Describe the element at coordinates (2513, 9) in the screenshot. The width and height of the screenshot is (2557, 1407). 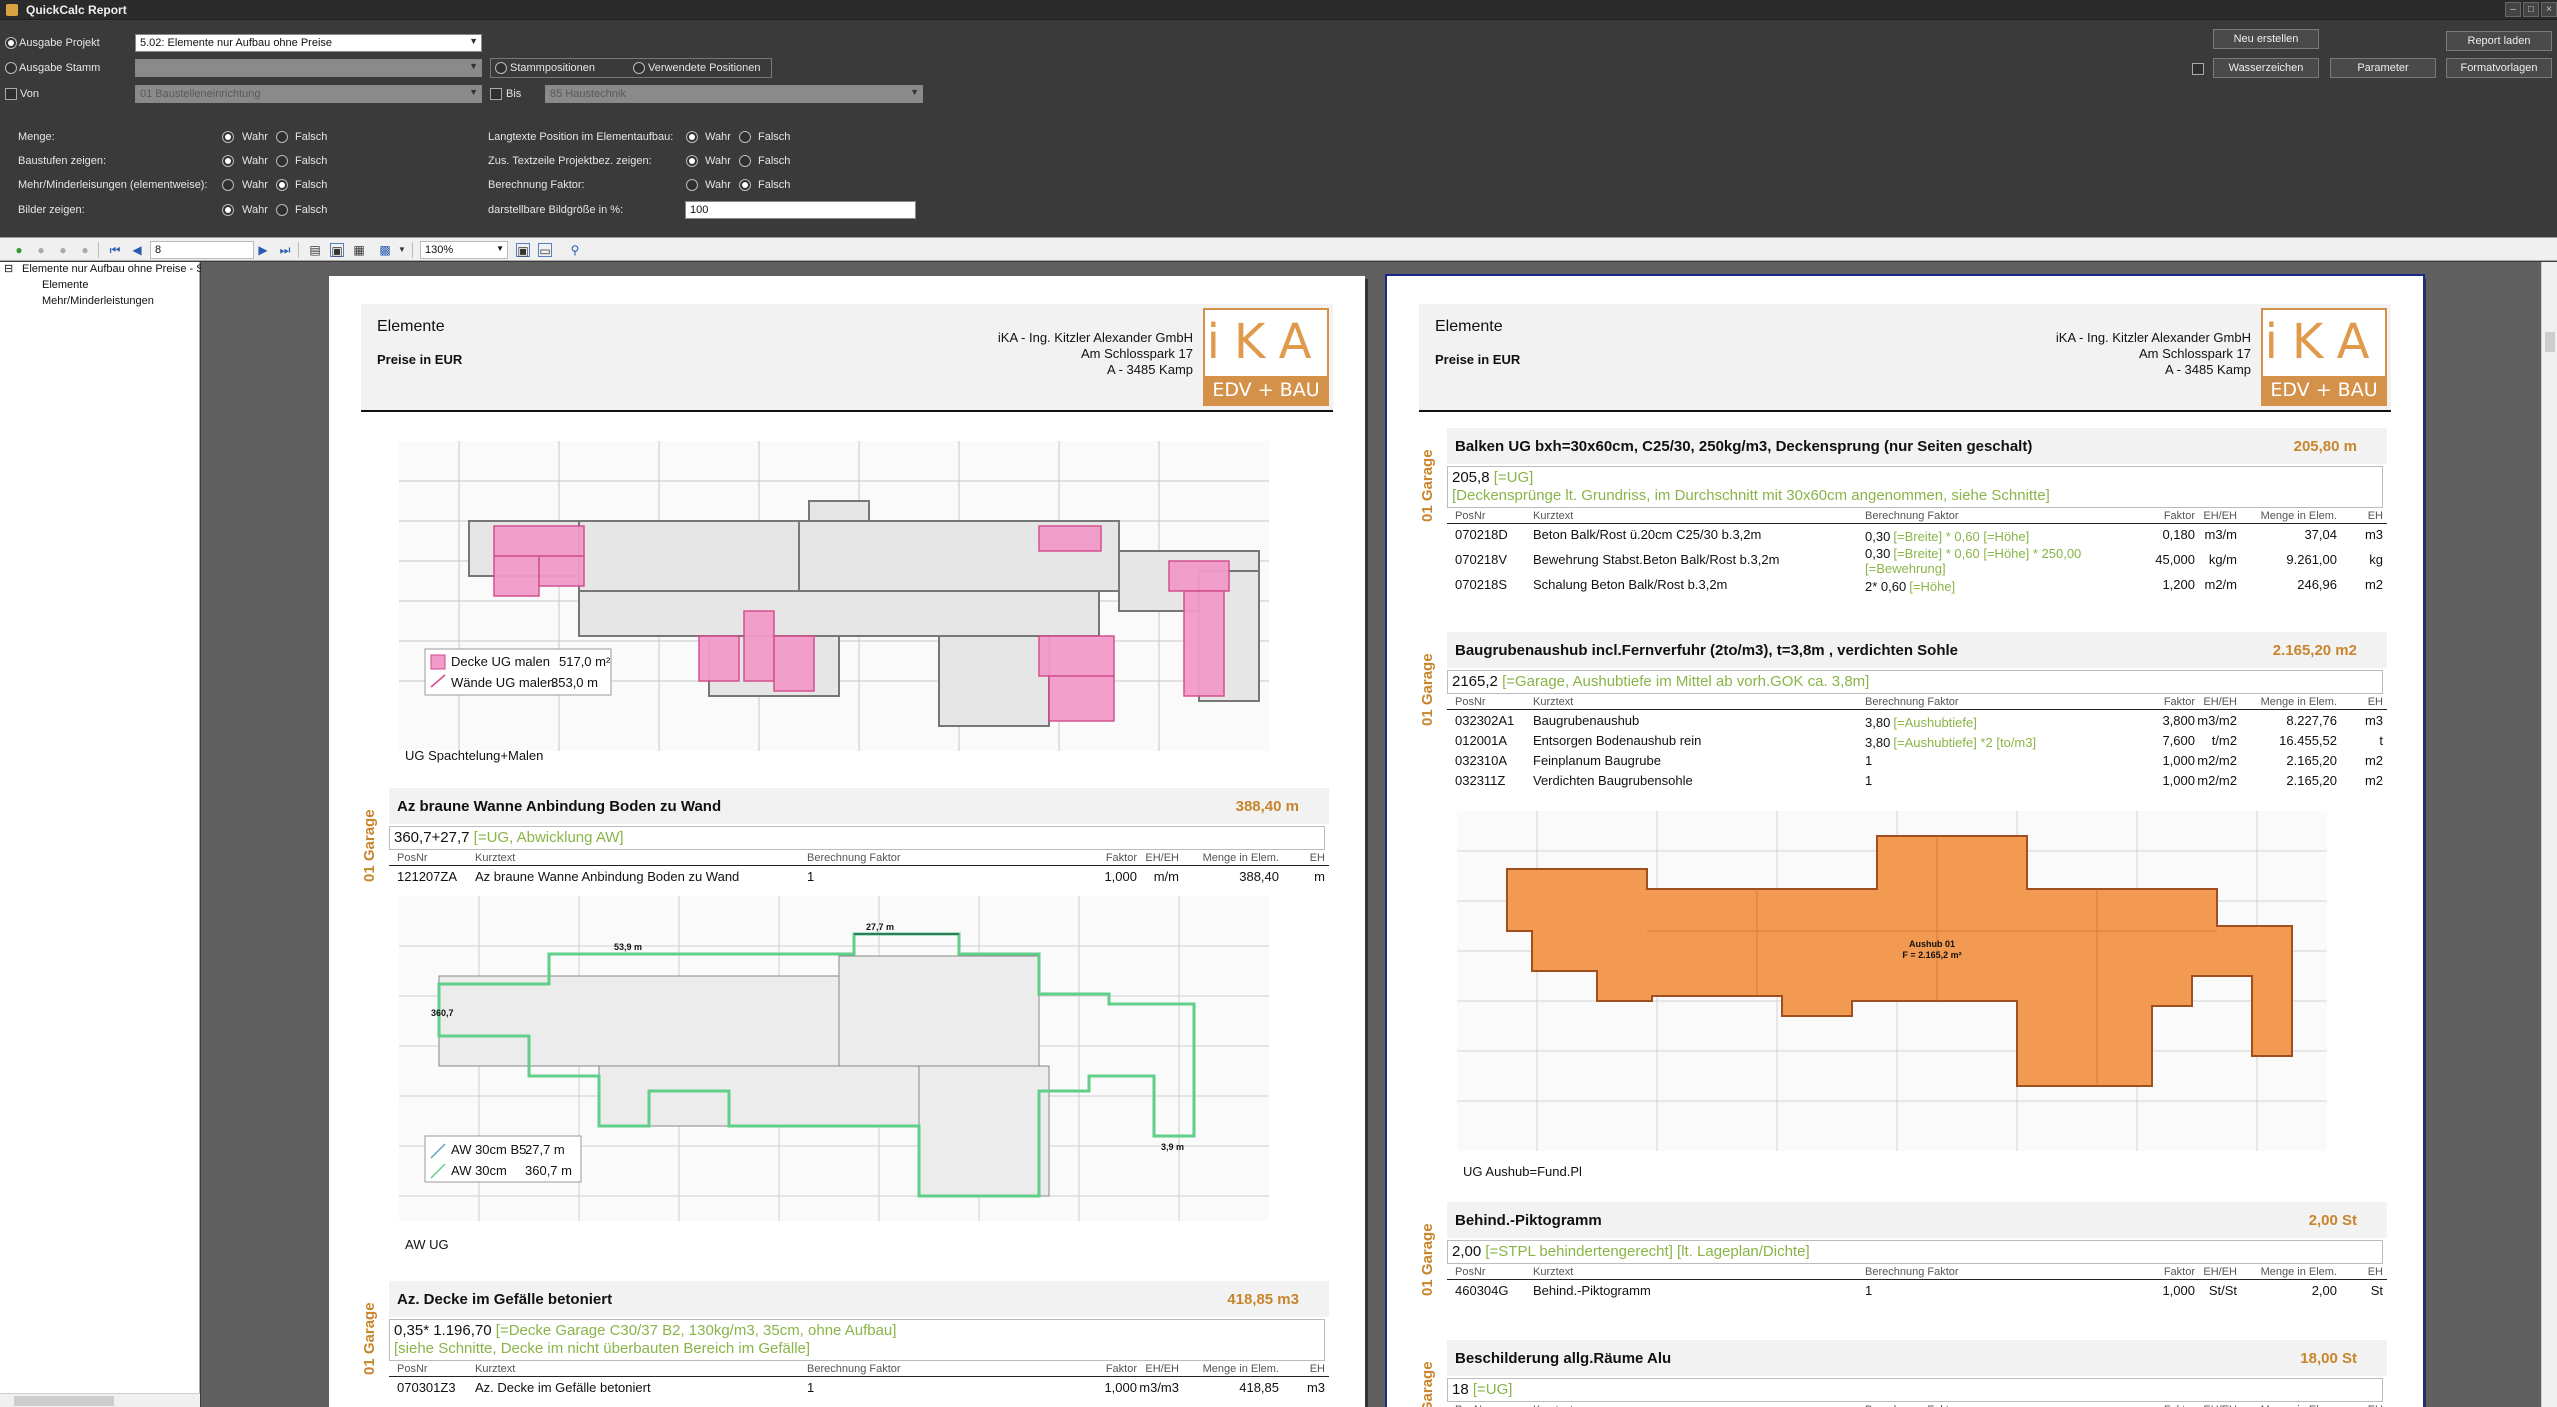
I see `minimize-button: –` at that location.